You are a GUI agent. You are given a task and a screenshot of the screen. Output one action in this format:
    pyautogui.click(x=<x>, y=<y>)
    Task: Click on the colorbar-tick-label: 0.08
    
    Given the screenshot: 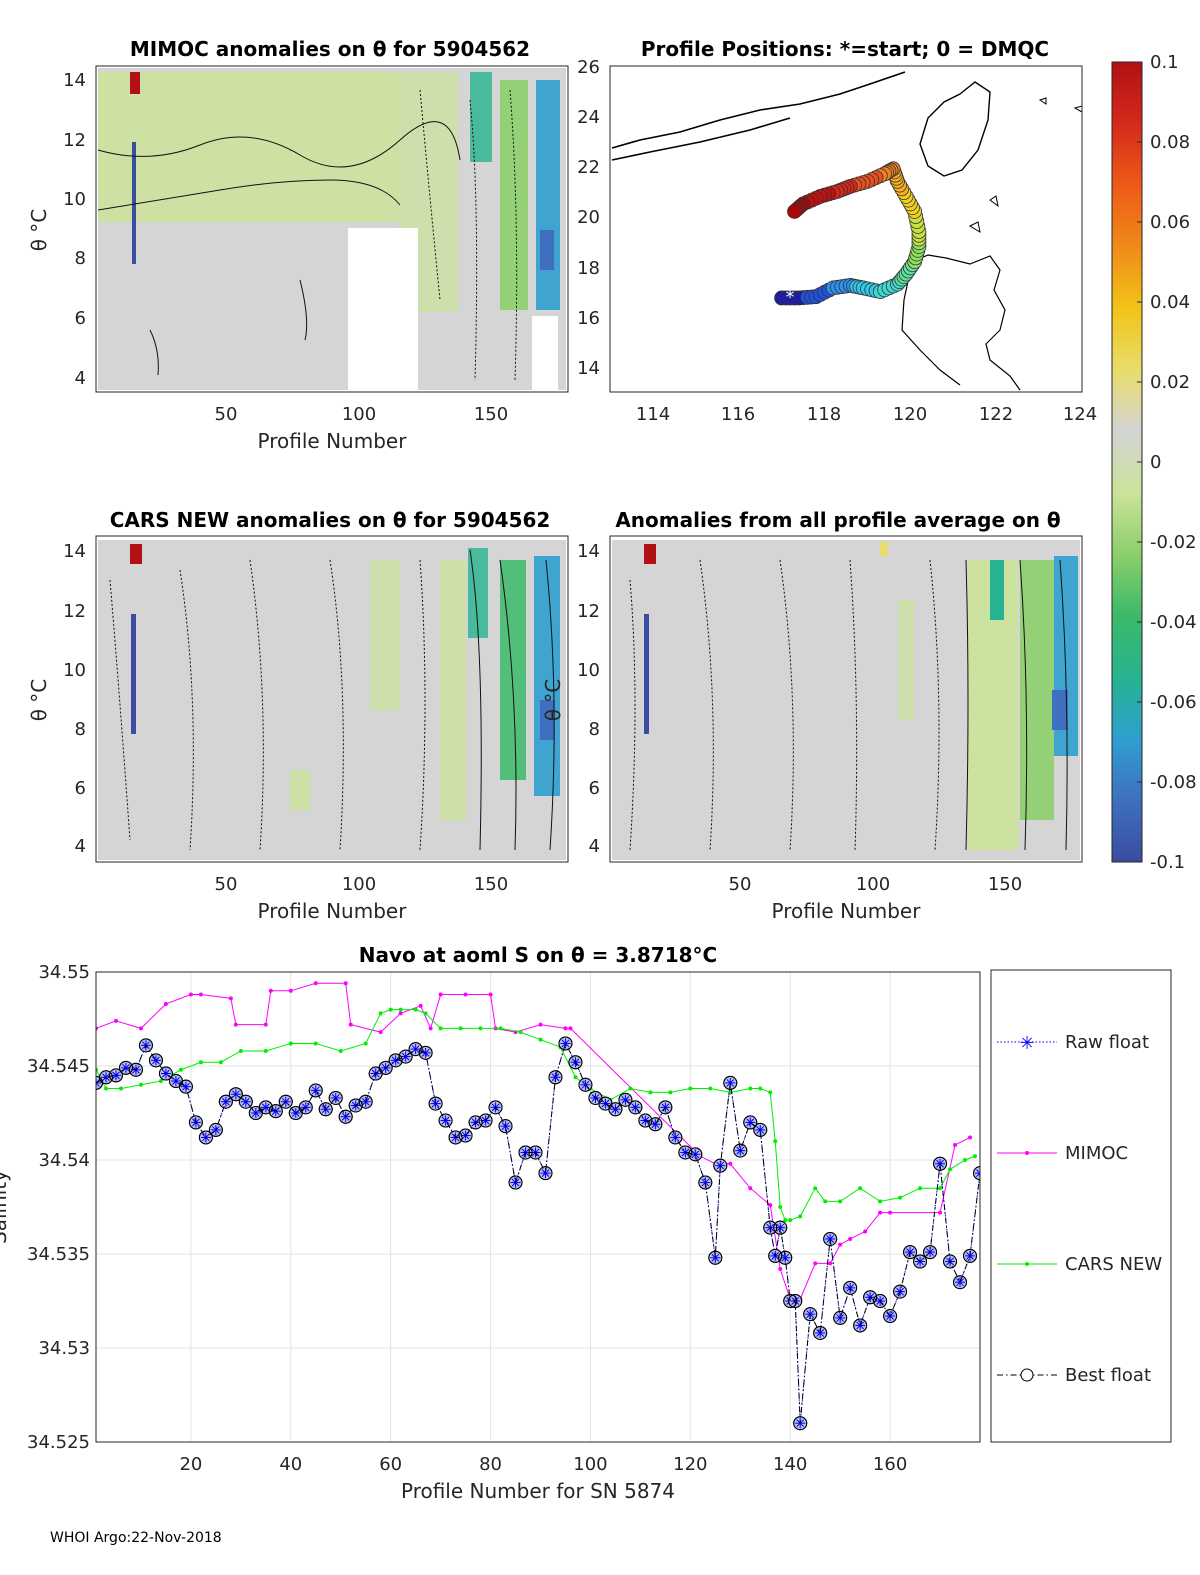 What is the action you would take?
    pyautogui.click(x=1170, y=142)
    